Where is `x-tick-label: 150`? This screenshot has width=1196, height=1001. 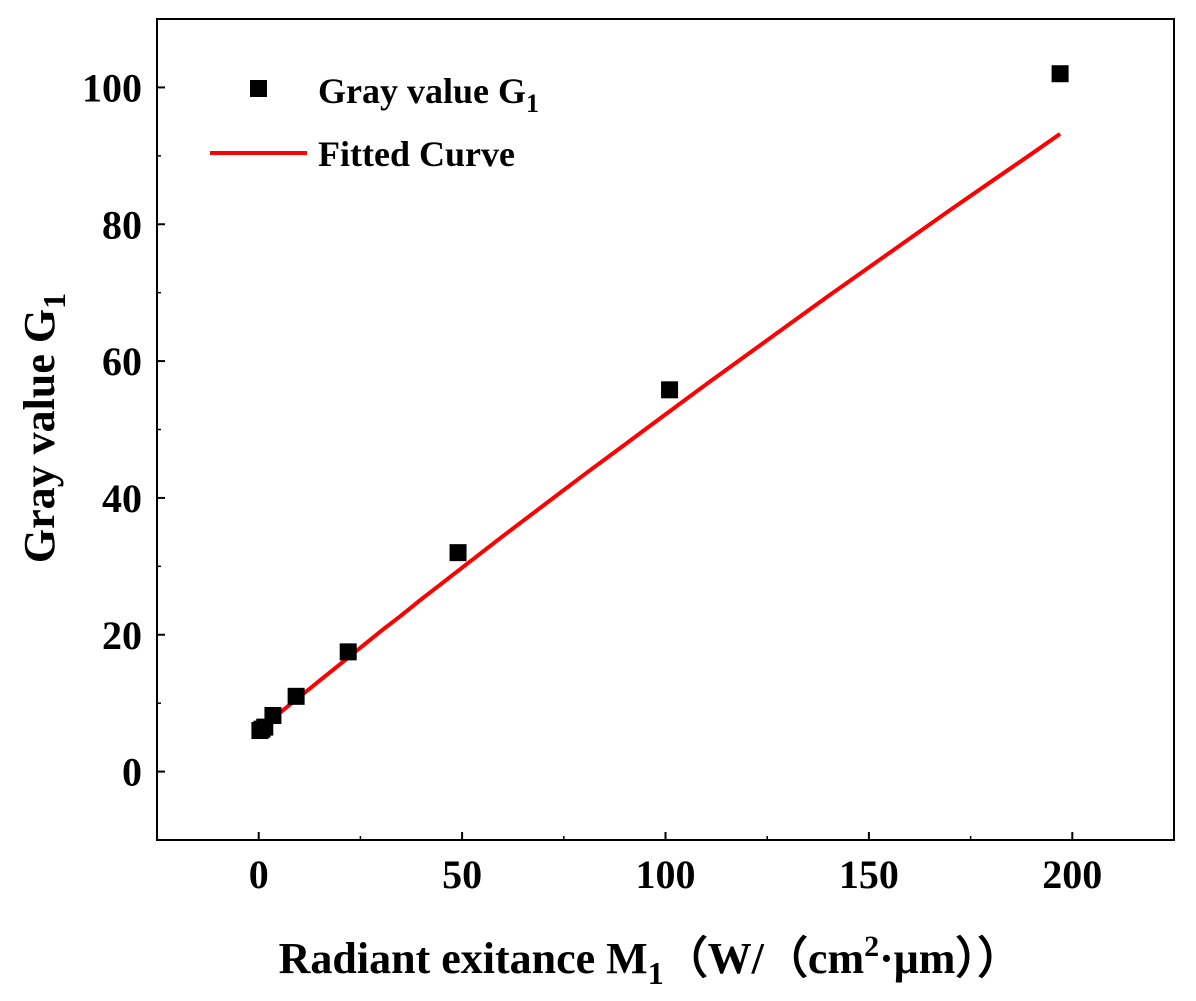 x-tick-label: 150 is located at coordinates (869, 874).